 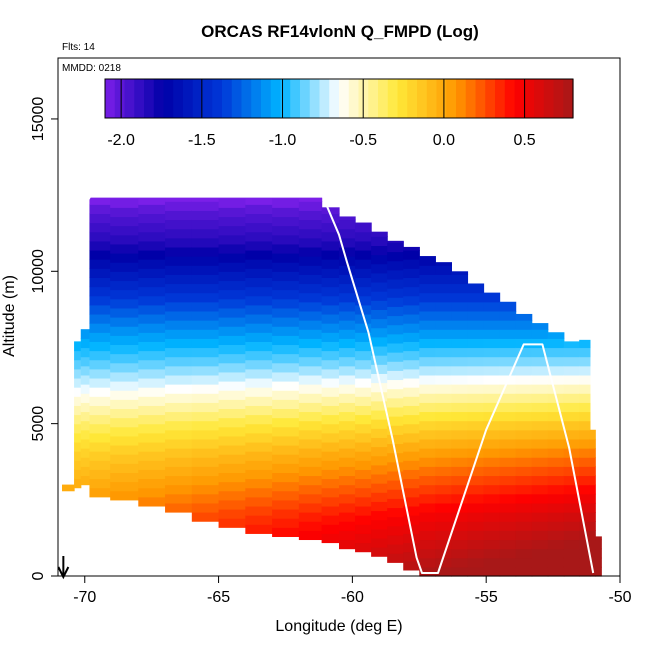 What do you see at coordinates (619, 597) in the screenshot?
I see `x-tick-label: -50` at bounding box center [619, 597].